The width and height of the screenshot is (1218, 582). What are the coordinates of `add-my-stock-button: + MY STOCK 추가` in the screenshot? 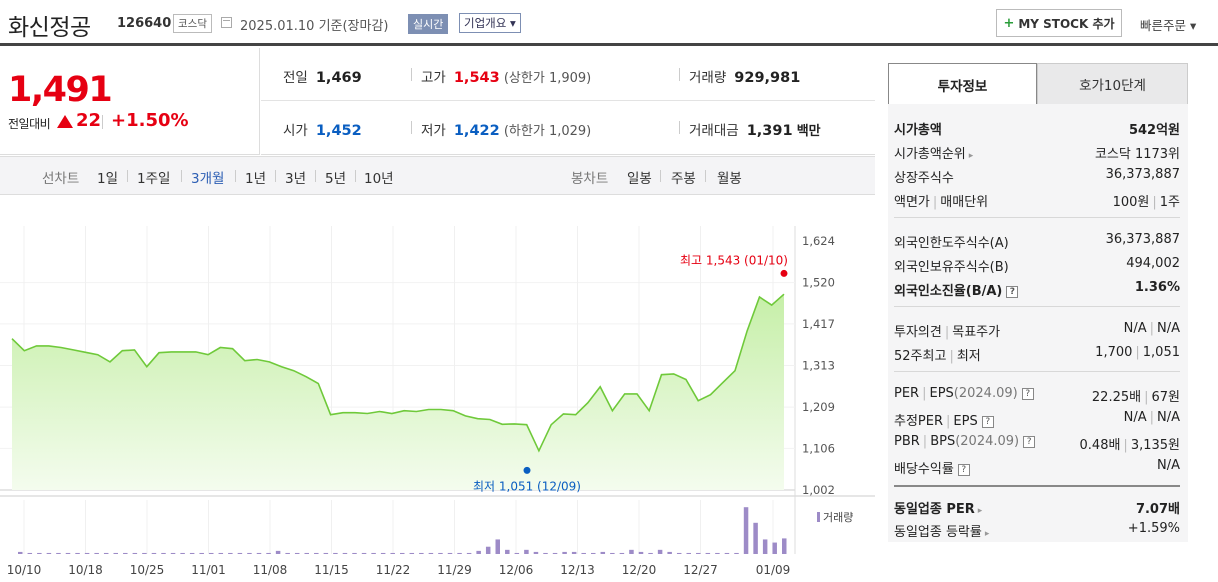 It's located at (1059, 23).